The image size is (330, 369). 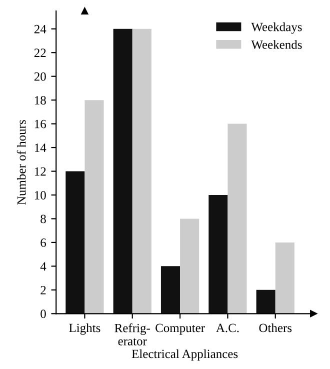 I want to click on y-tick-label: 2, so click(x=43, y=290).